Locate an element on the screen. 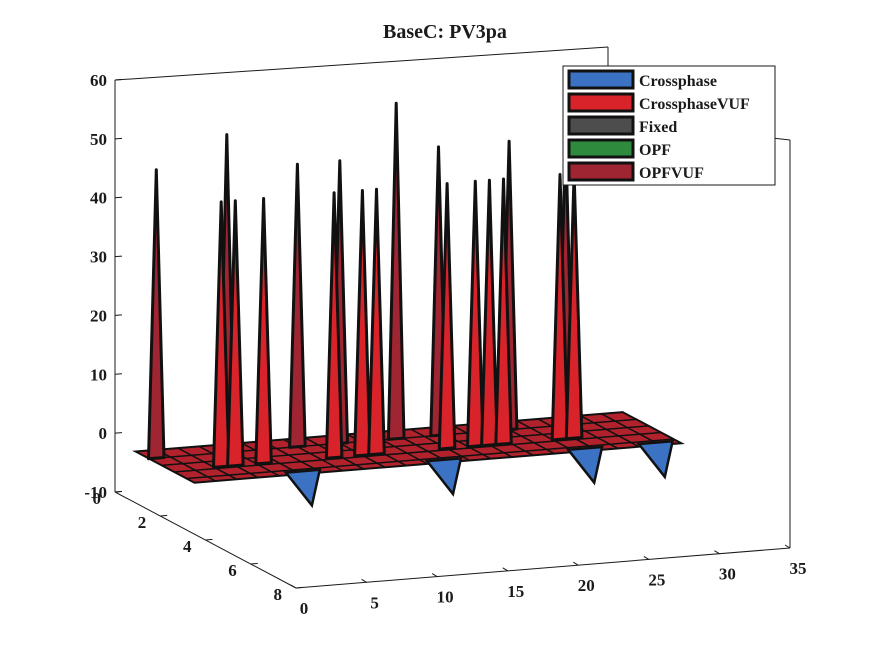  z-tick-label: 30 is located at coordinates (98, 257).